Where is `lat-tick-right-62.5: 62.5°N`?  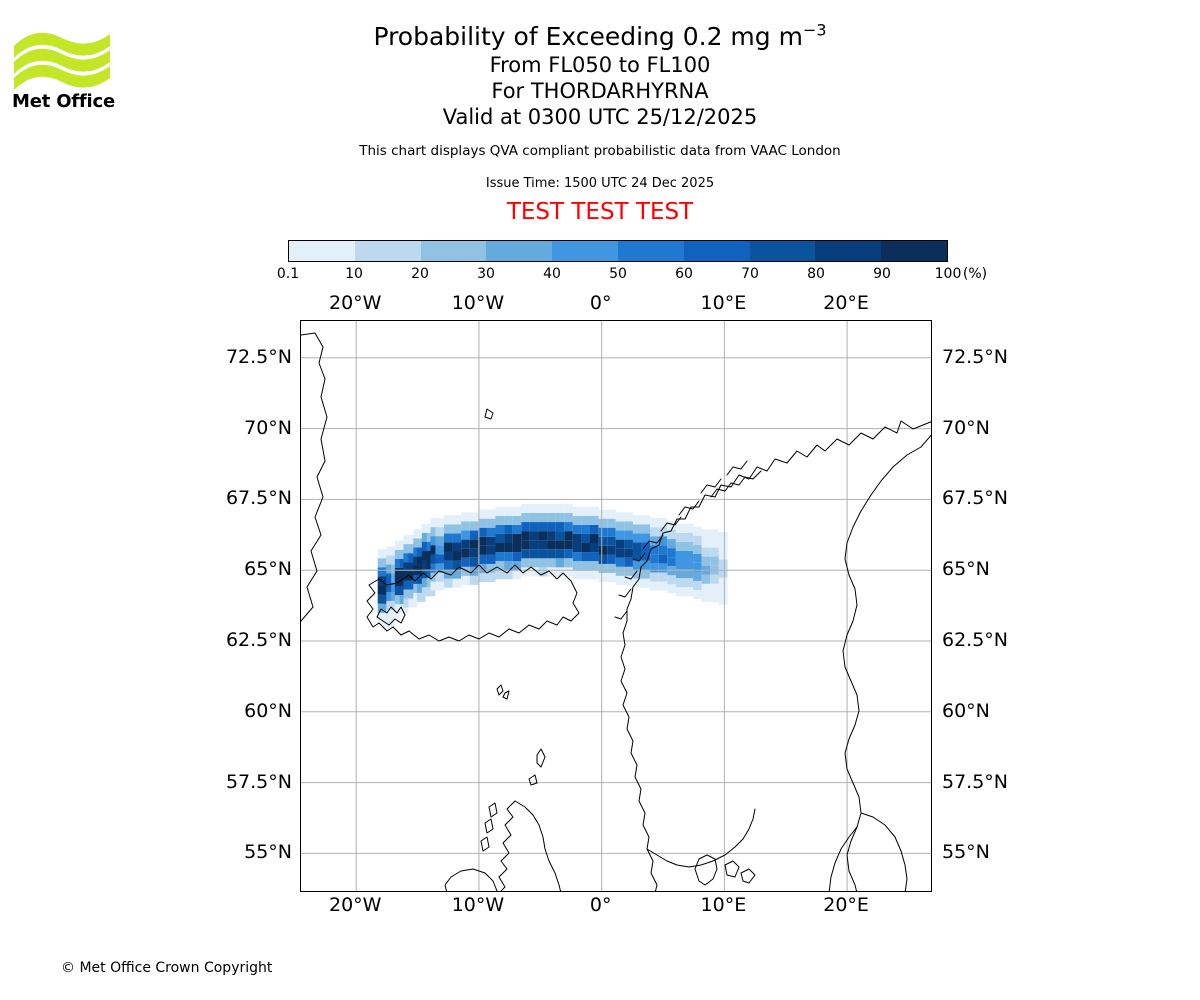 lat-tick-right-62.5: 62.5°N is located at coordinates (975, 639).